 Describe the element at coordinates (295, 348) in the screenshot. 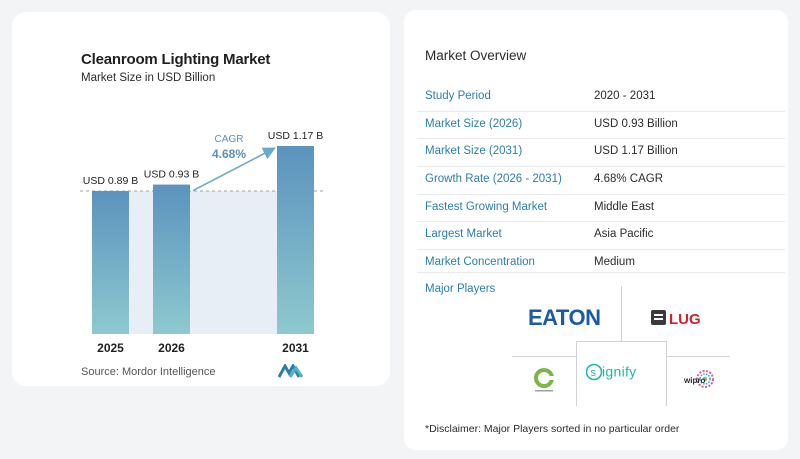

I see `x-tick-label: 2031` at that location.